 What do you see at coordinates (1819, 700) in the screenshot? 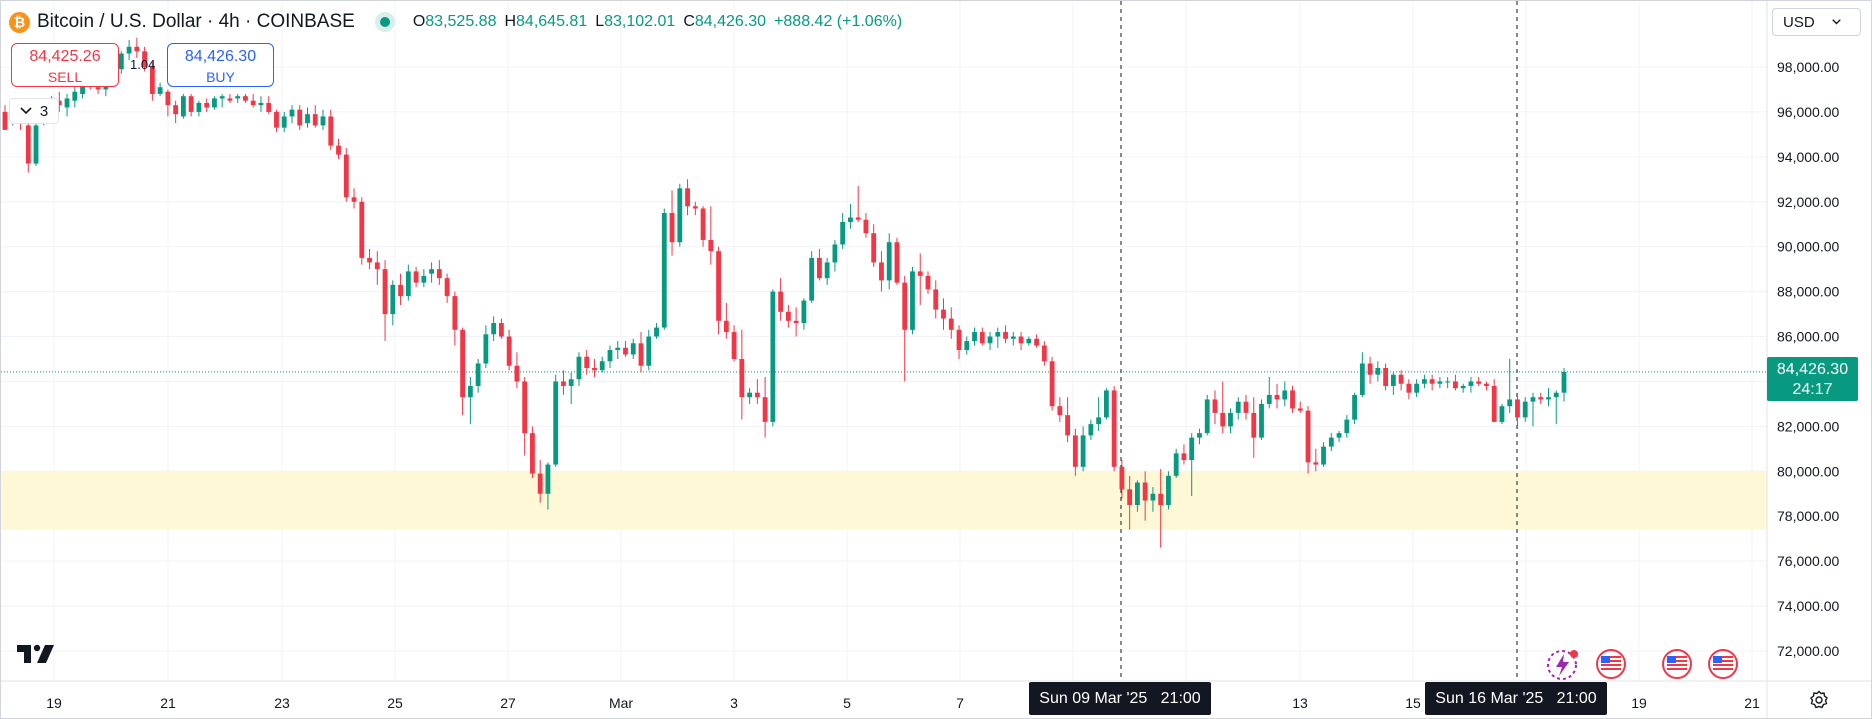
I see `gear-icon` at bounding box center [1819, 700].